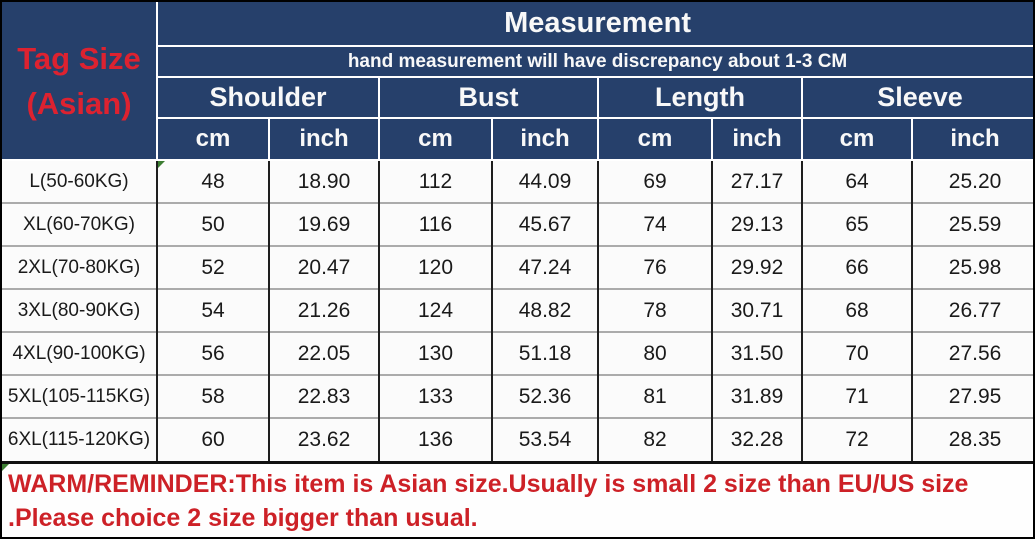 This screenshot has width=1035, height=539. Describe the element at coordinates (243, 518) in the screenshot. I see `reminder-line2: .Please choice 2 size bigger than usual.` at that location.